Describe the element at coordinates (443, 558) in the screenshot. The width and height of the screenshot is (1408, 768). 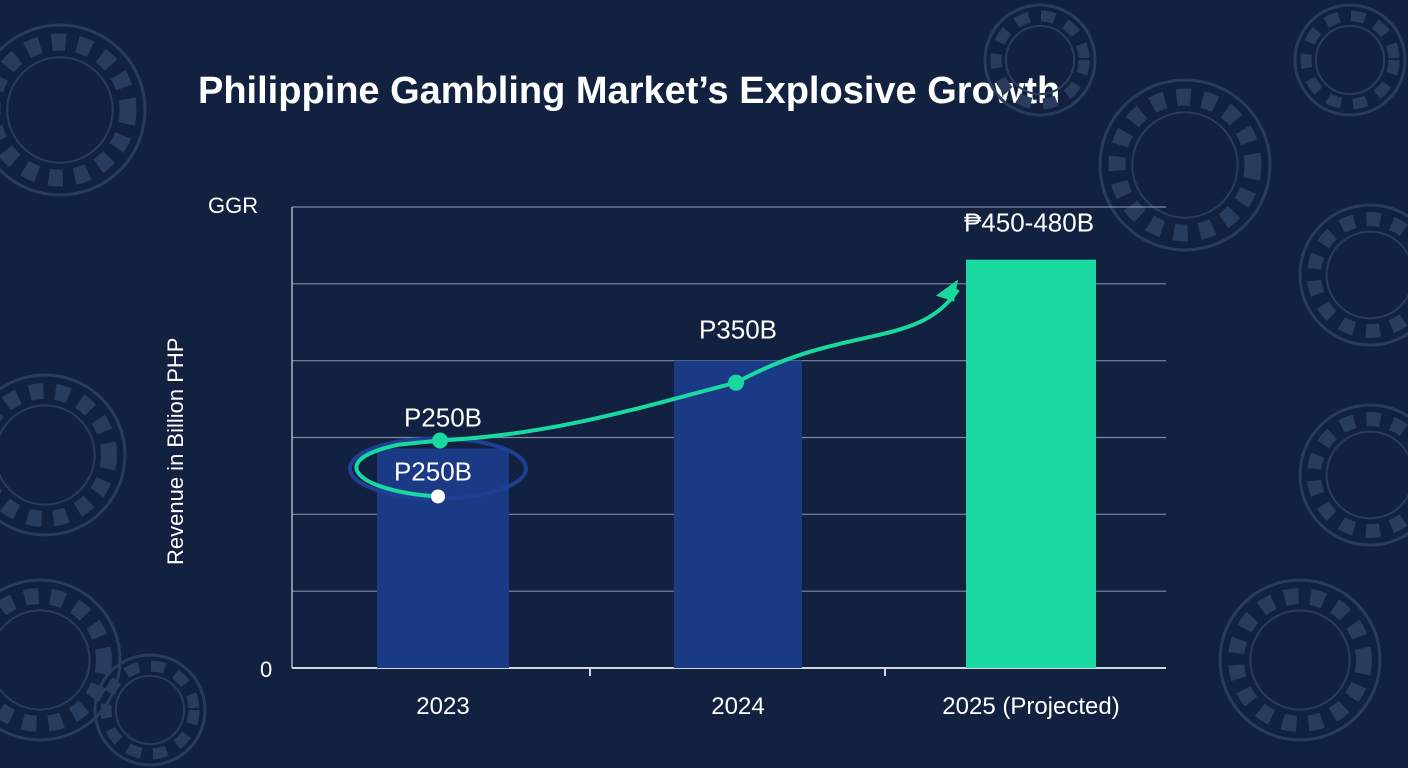
I see `bar-2023` at that location.